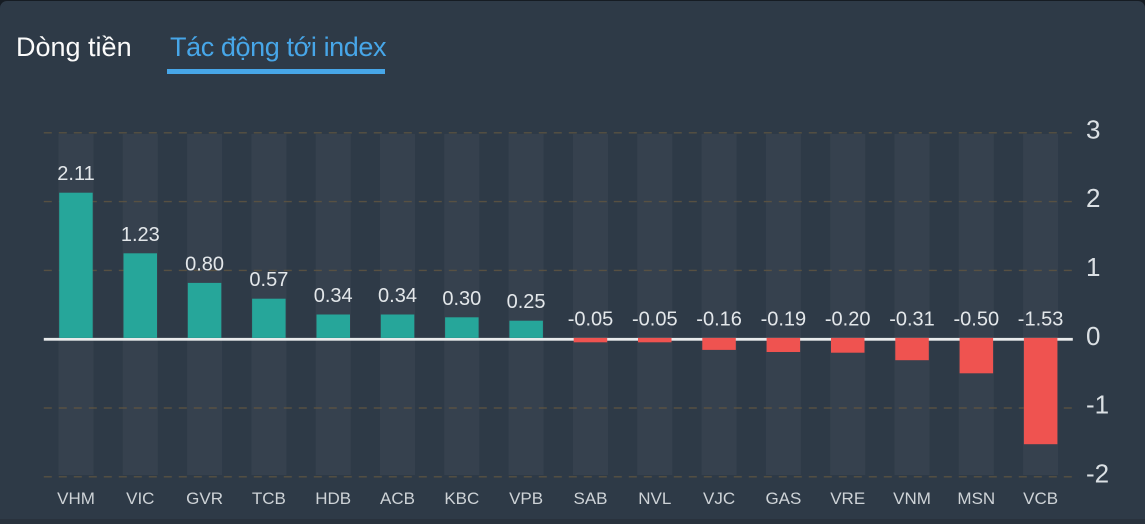 Image resolution: width=1145 pixels, height=524 pixels. Describe the element at coordinates (526, 498) in the screenshot. I see `svg-text: VPB` at that location.